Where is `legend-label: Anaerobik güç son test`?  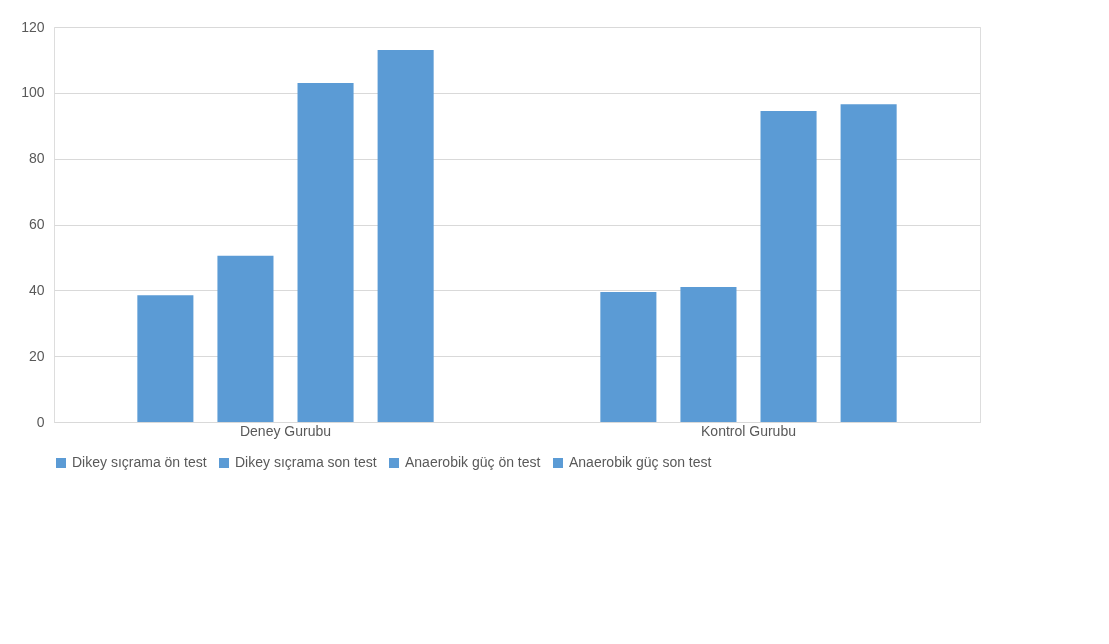
legend-label: Anaerobik güç son test is located at coordinates (640, 462).